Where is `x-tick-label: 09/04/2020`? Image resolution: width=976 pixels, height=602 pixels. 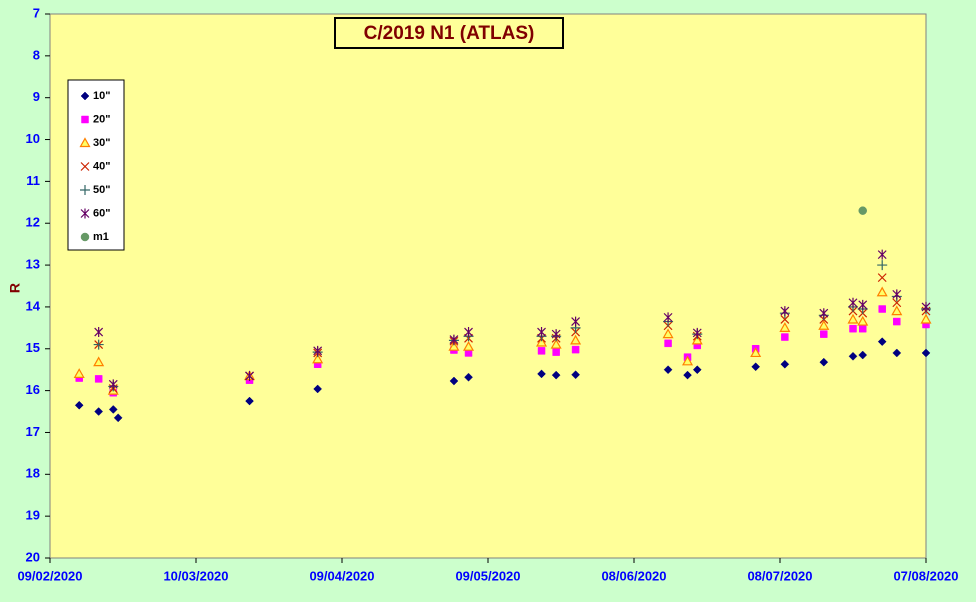
x-tick-label: 09/04/2020 is located at coordinates (341, 575).